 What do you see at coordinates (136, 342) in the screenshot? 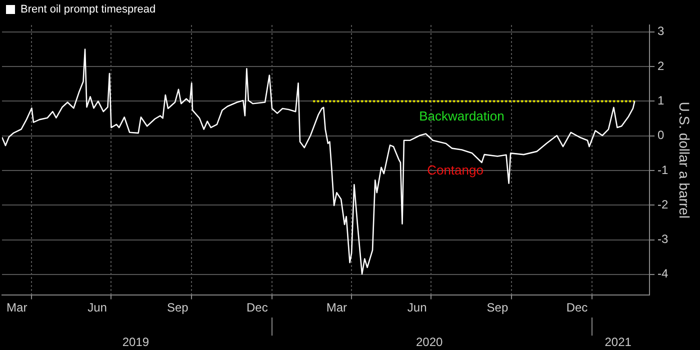
I see `x2-tick-label: 2019` at bounding box center [136, 342].